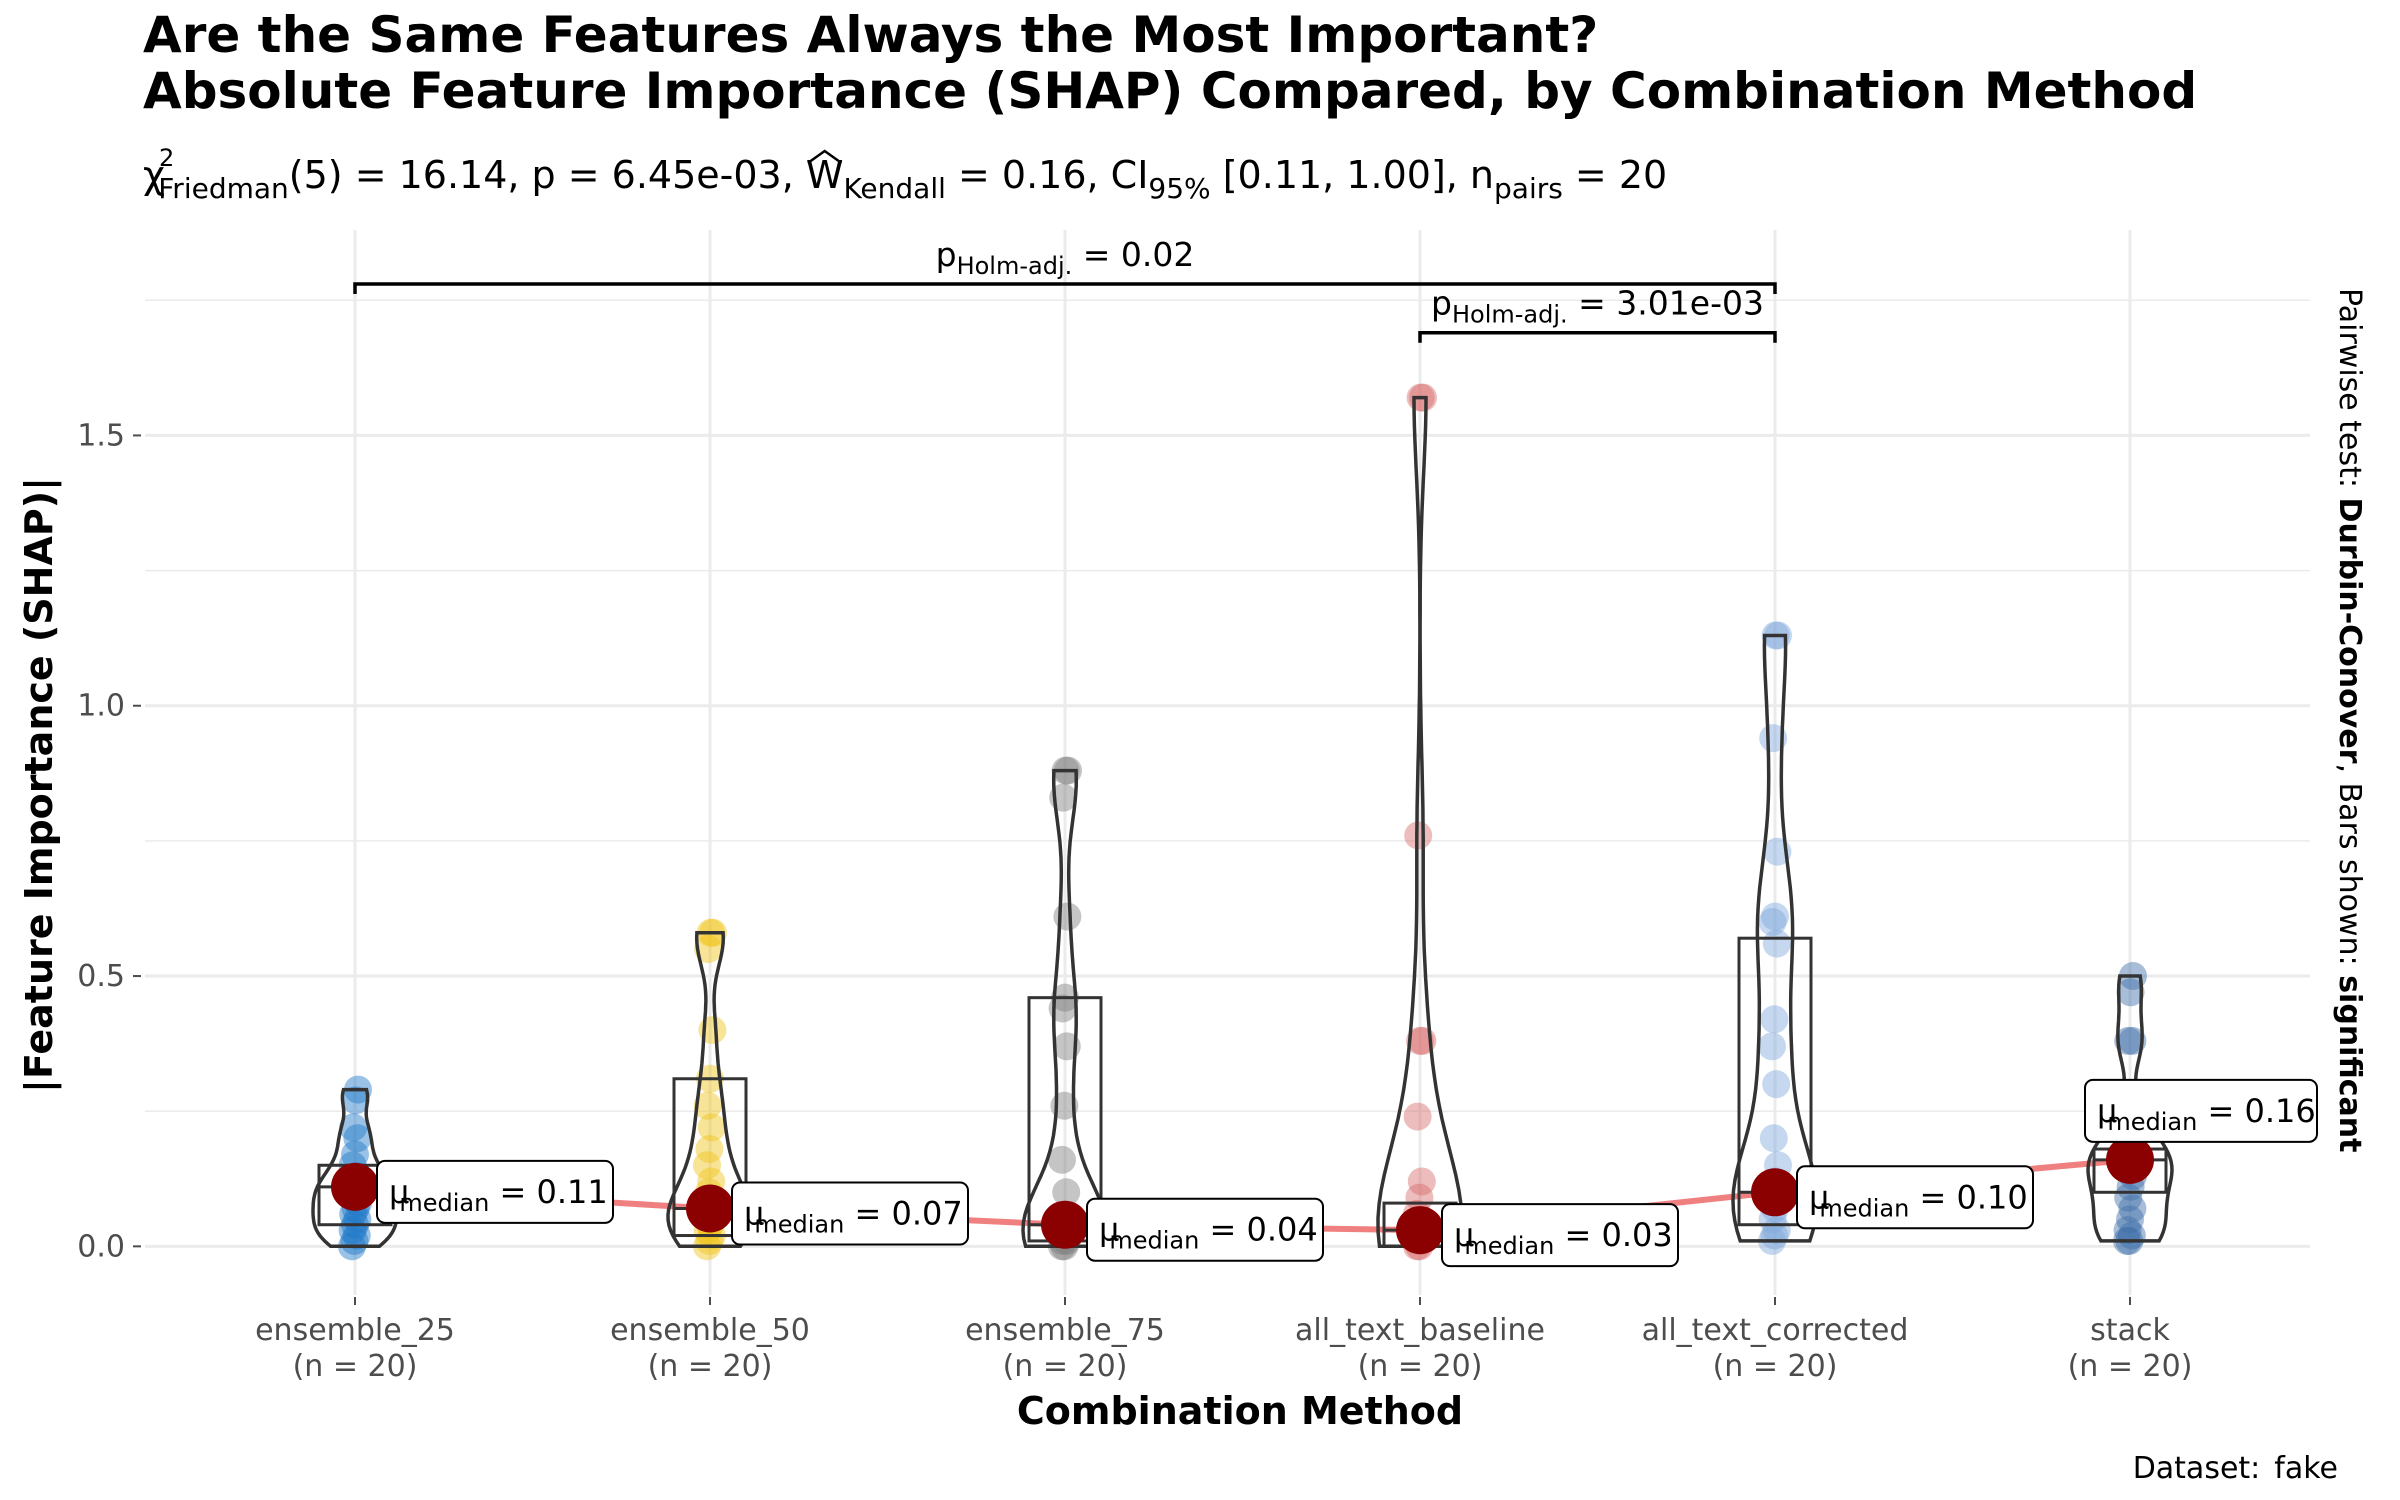 This screenshot has width=2400, height=1500. What do you see at coordinates (2197, 1468) in the screenshot?
I see `caption-label: Dataset:` at bounding box center [2197, 1468].